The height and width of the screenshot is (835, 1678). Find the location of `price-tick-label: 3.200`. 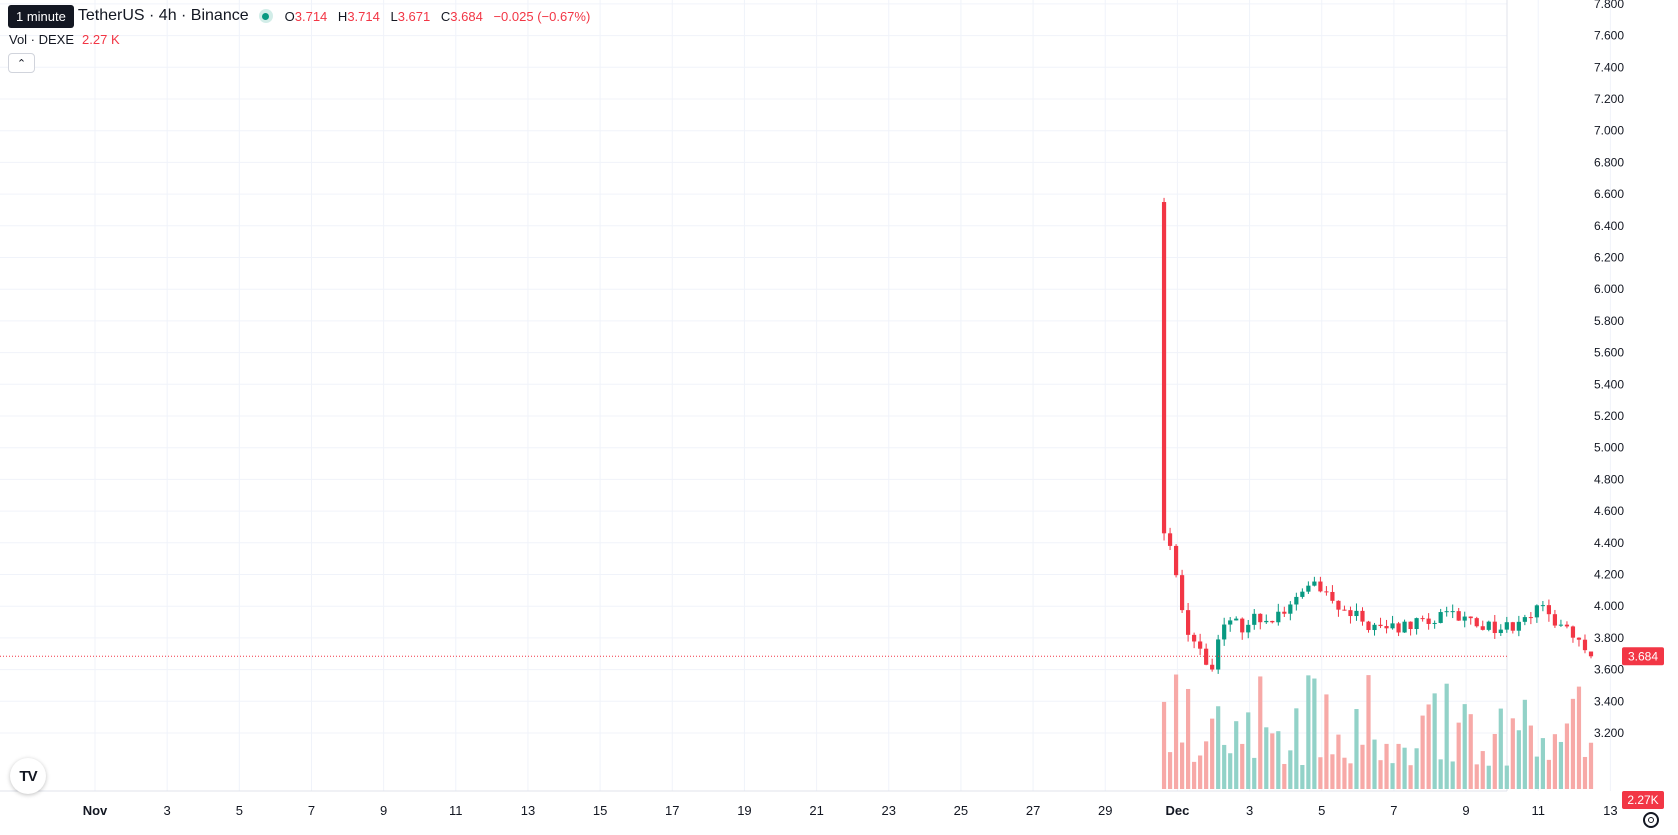

price-tick-label: 3.200 is located at coordinates (1609, 733).